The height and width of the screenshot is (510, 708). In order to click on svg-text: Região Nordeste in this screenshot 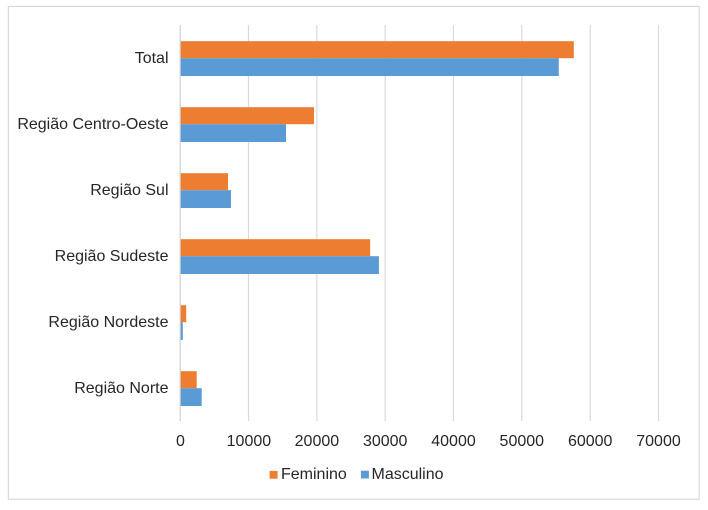, I will do `click(108, 322)`.